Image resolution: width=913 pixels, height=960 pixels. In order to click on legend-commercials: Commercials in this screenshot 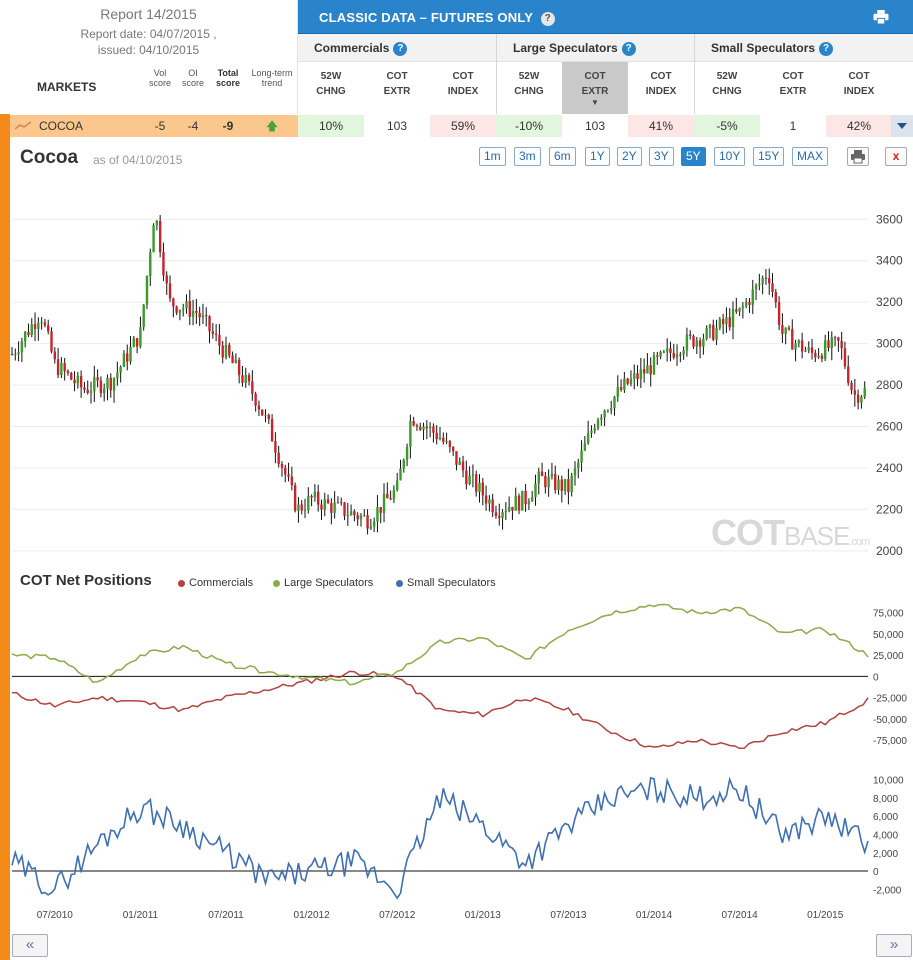, I will do `click(215, 583)`.